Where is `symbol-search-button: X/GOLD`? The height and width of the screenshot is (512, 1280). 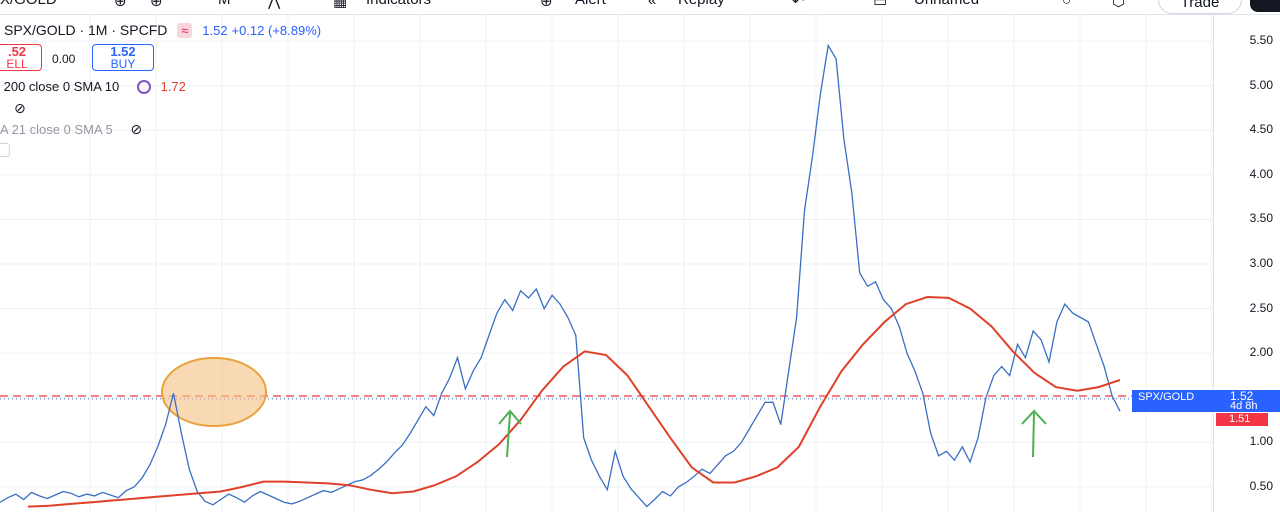 symbol-search-button: X/GOLD is located at coordinates (28, 4).